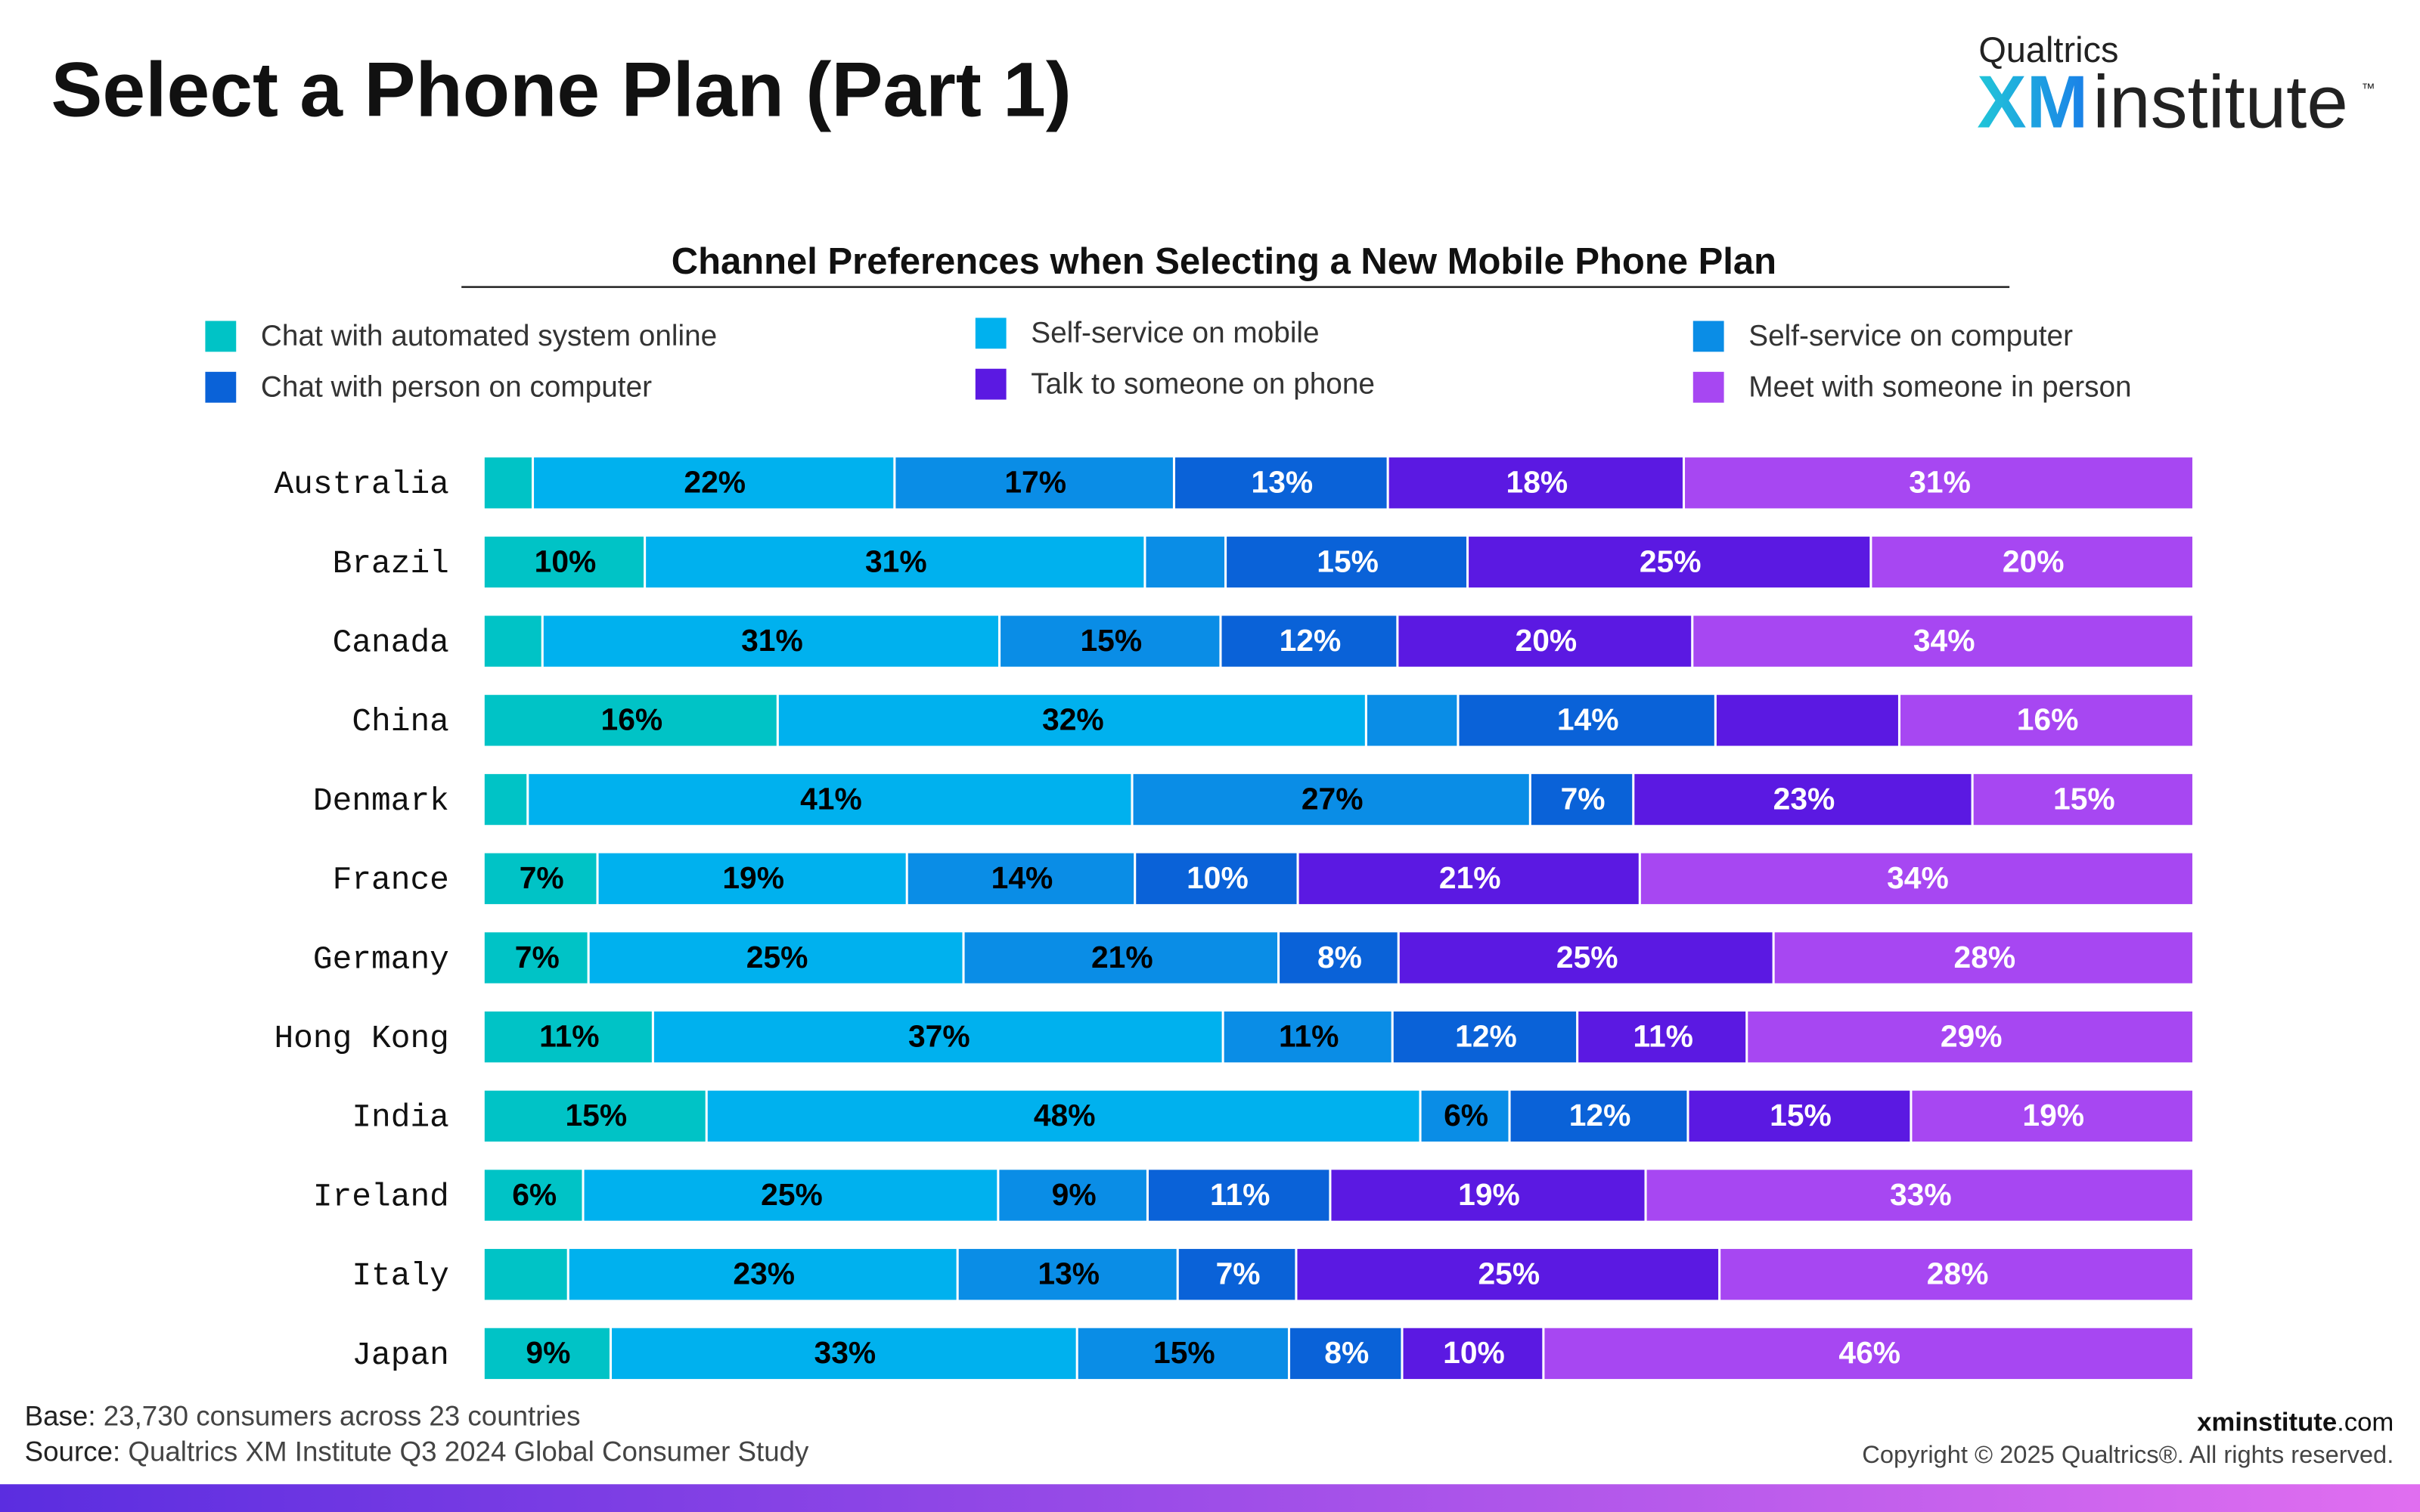 Image resolution: width=2420 pixels, height=1512 pixels. Describe the element at coordinates (381, 959) in the screenshot. I see `y-tick-label: Germany` at that location.